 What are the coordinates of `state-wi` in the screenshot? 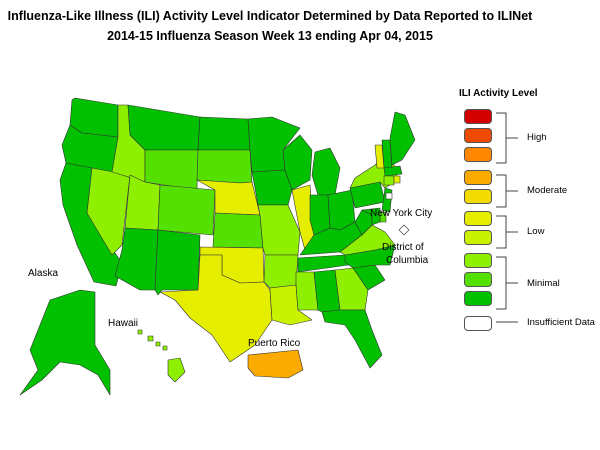 It's located at (297, 162).